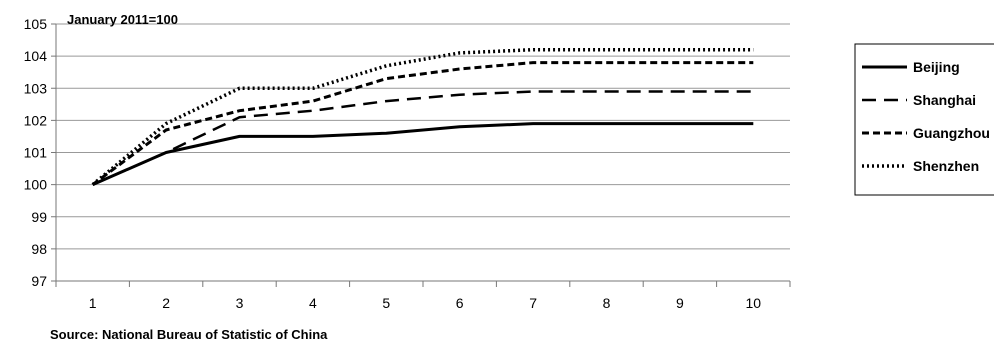 This screenshot has width=994, height=344. What do you see at coordinates (313, 303) in the screenshot?
I see `x-tick-label: 4` at bounding box center [313, 303].